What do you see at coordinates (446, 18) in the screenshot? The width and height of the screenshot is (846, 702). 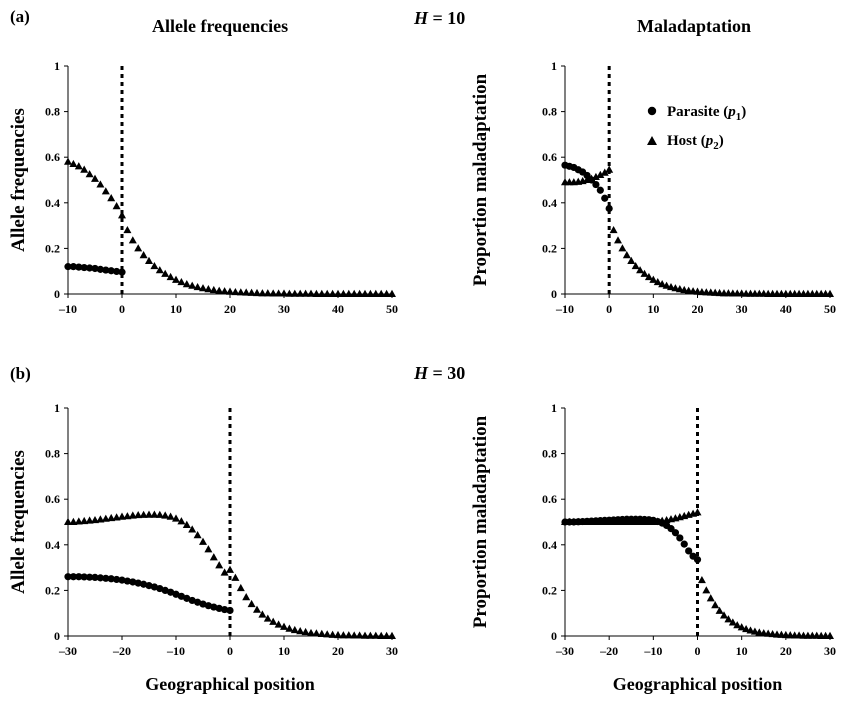 I see `h-label-a-rest: = 10` at bounding box center [446, 18].